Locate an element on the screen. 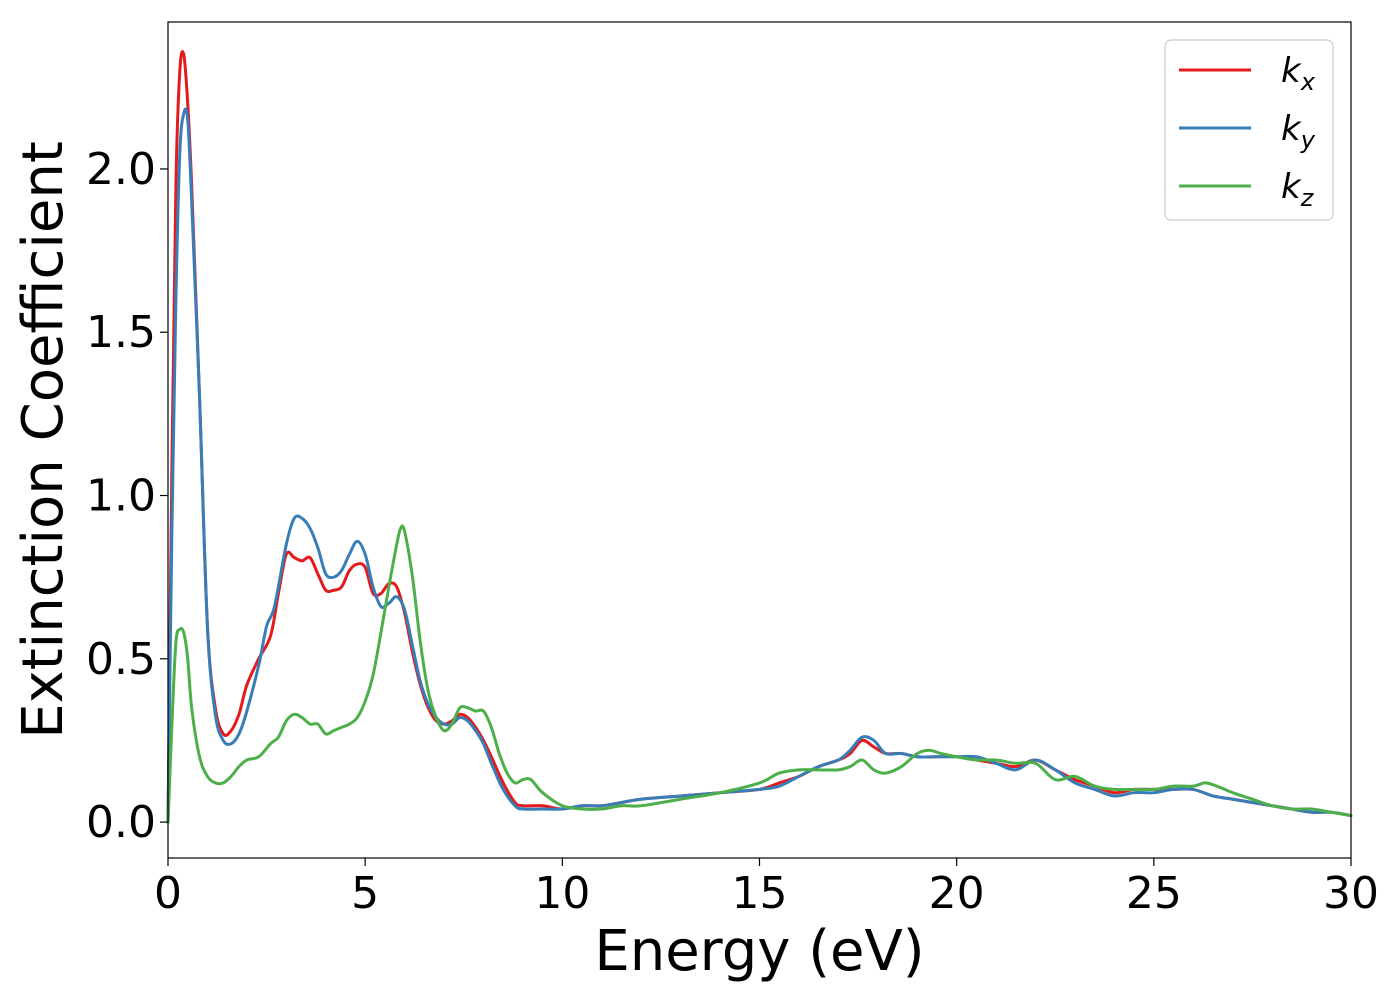  legend-label-subscript: y is located at coordinates (1308, 140).